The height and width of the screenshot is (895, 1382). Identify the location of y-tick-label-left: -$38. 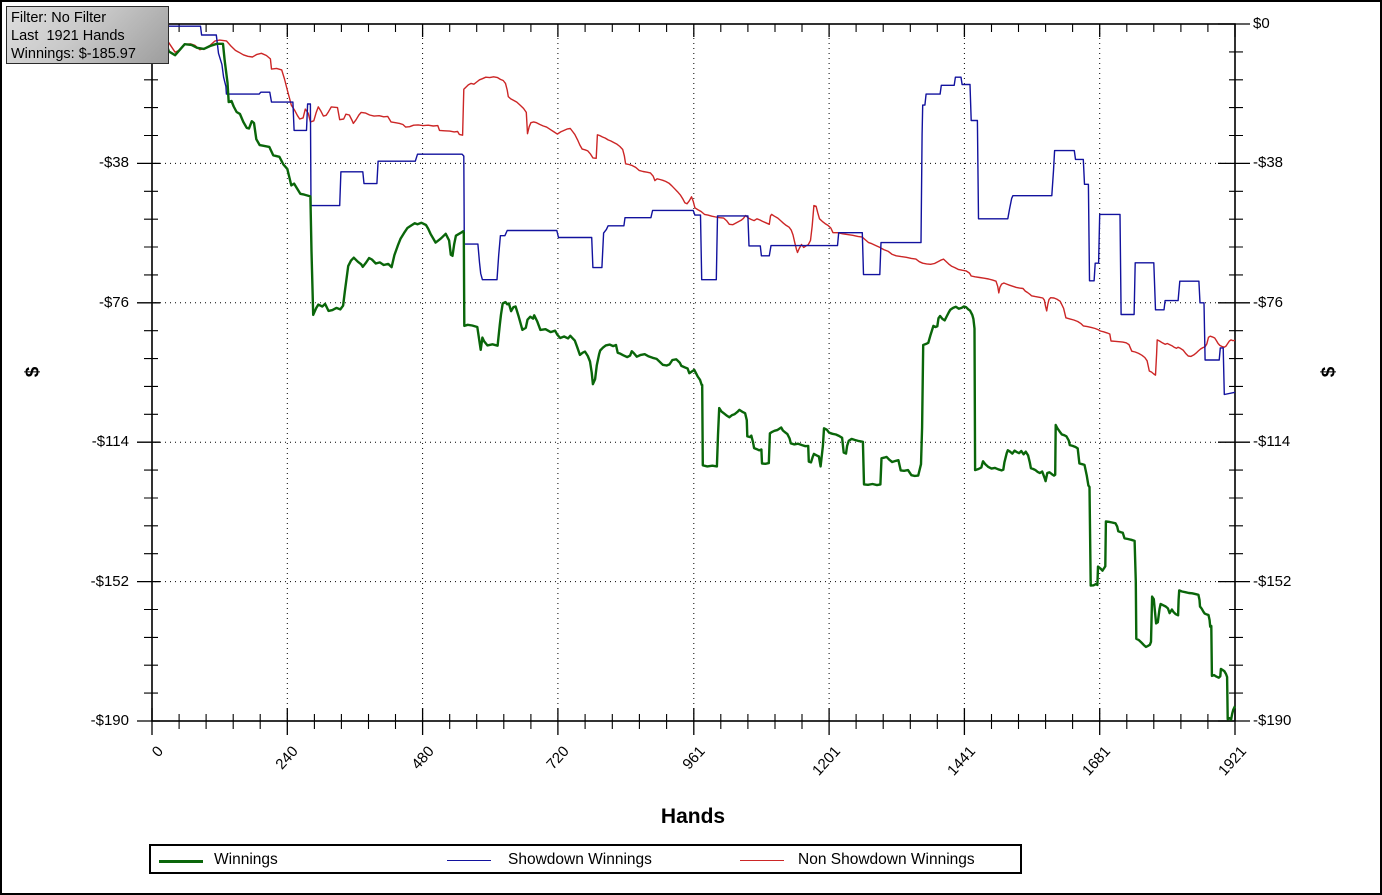
(113, 163).